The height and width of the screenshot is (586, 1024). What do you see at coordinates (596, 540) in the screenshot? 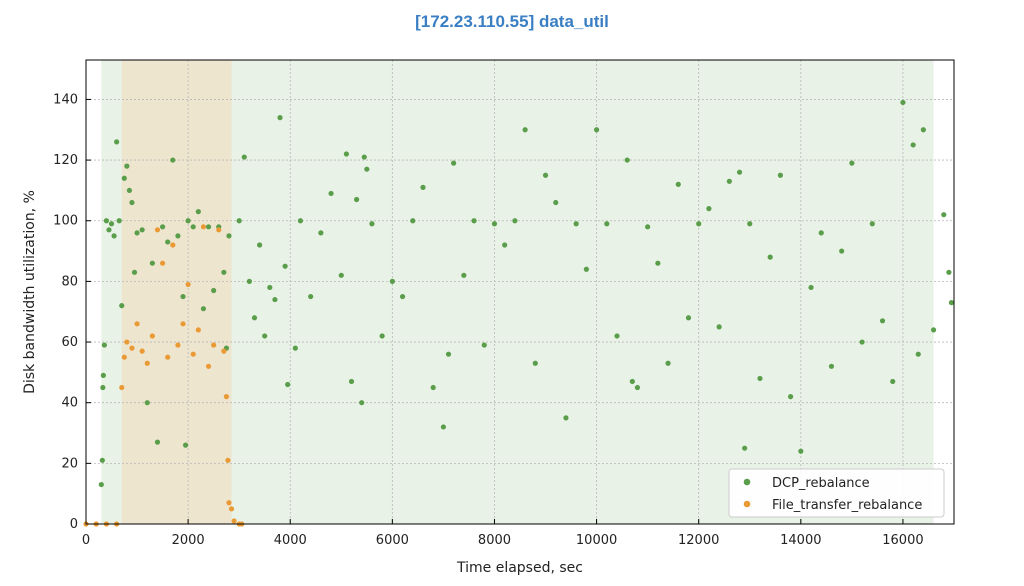
I see `x-tick-label: 10000` at bounding box center [596, 540].